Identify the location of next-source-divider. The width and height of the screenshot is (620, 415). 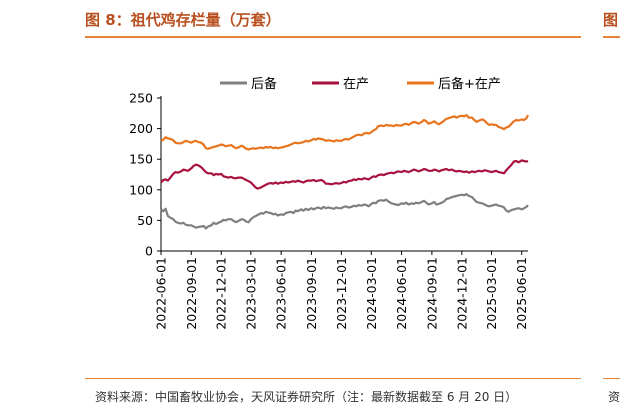
(611, 378).